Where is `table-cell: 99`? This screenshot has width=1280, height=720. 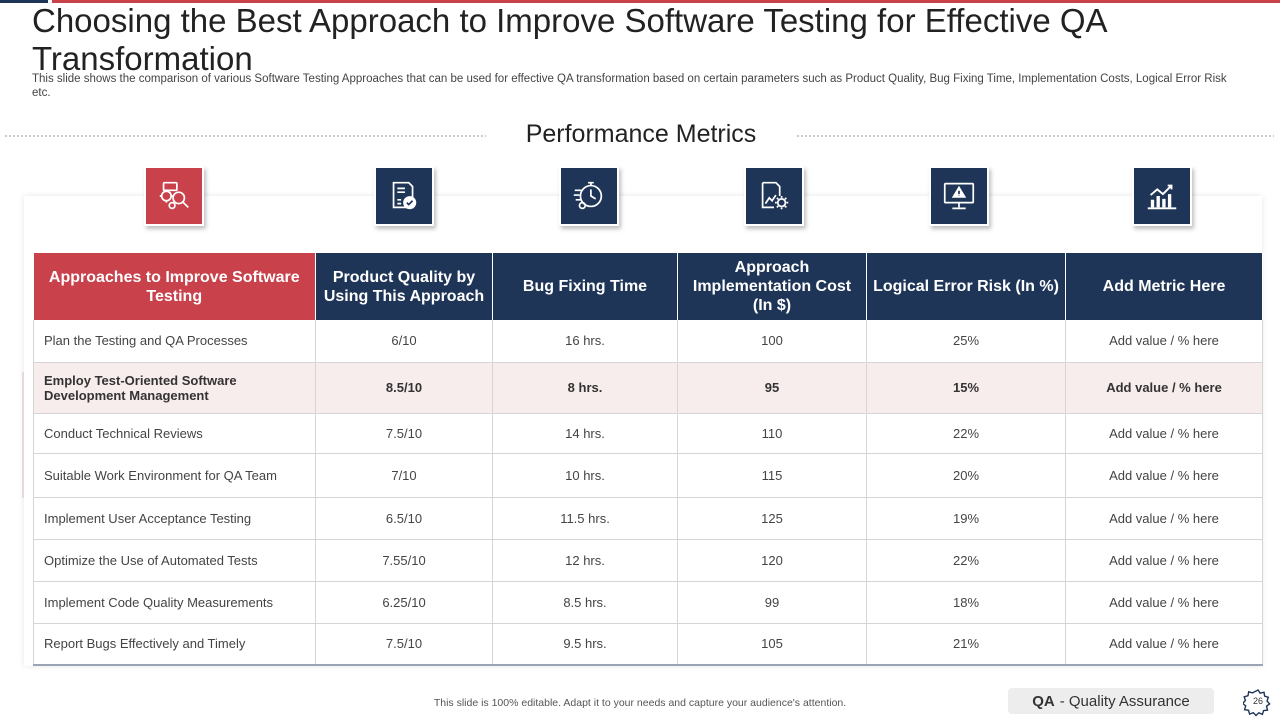 table-cell: 99 is located at coordinates (772, 602).